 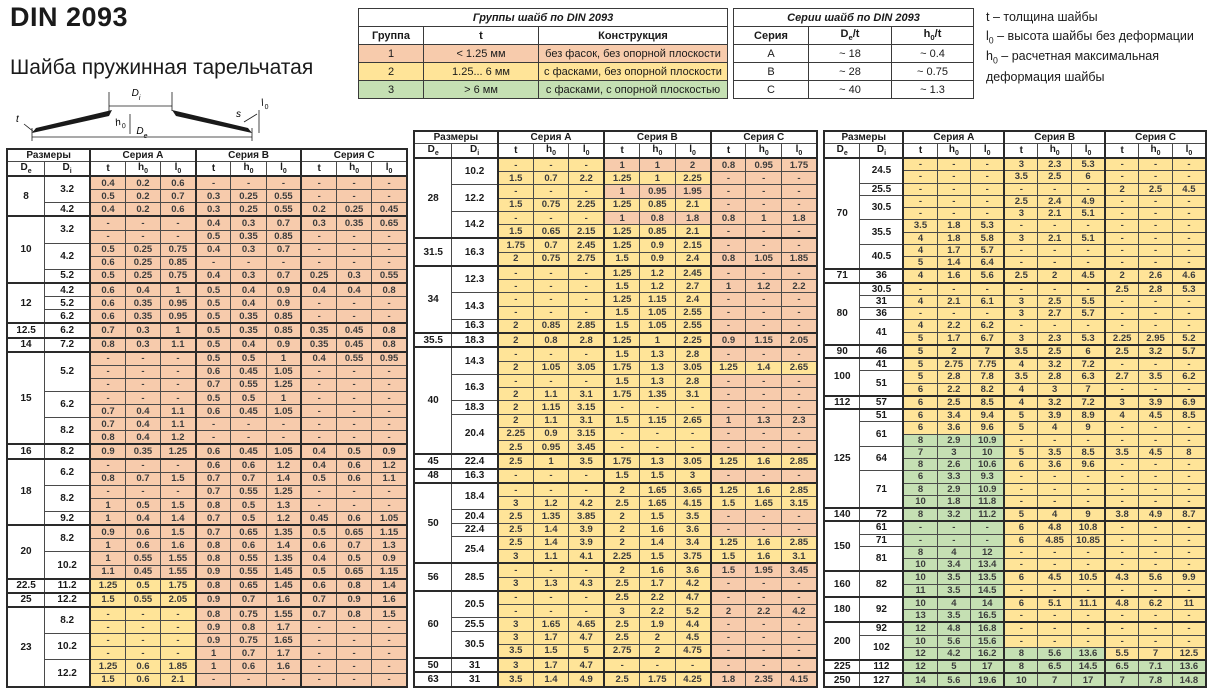 What do you see at coordinates (622, 354) in the screenshot?
I see `value-cell: 1.5` at bounding box center [622, 354].